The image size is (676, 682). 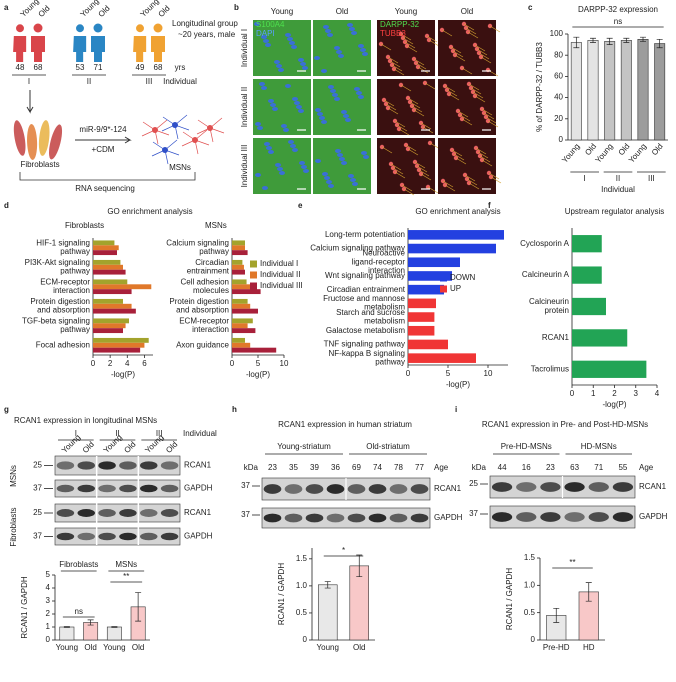 I want to click on age-label: 49, so click(x=140, y=67).